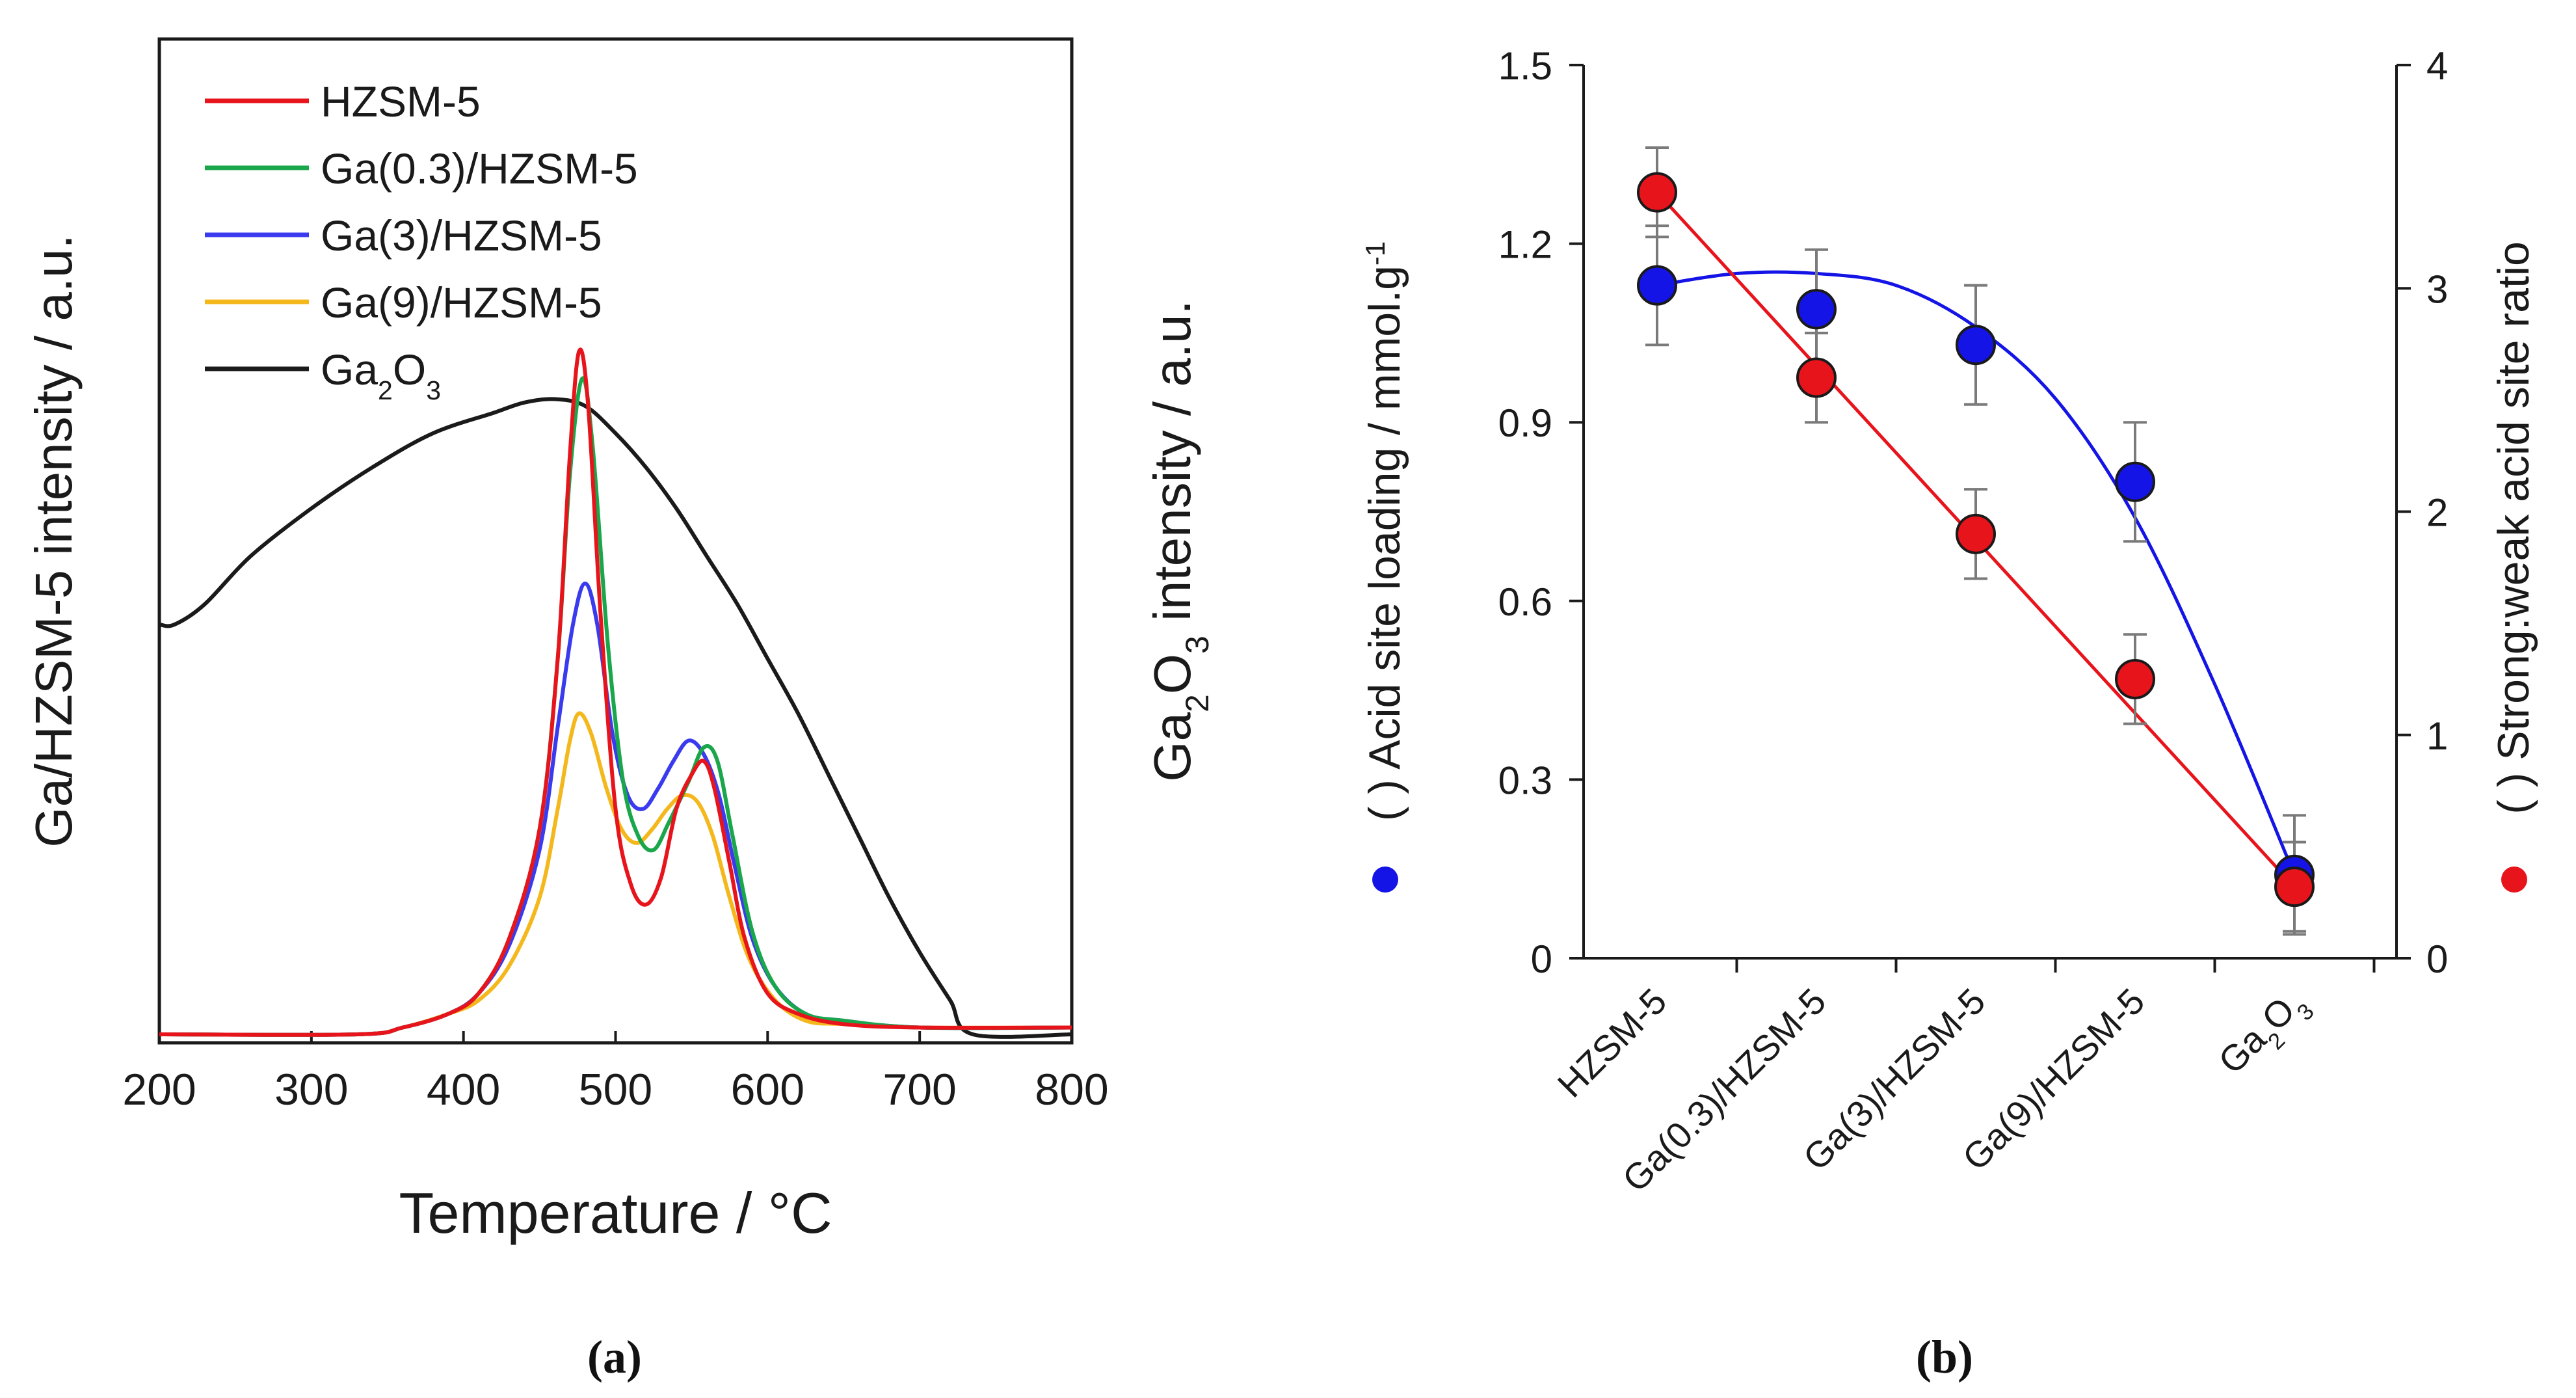 This screenshot has width=2576, height=1398. I want to click on y-axis-title-left-b: ( ) Acid site loading / mmol.g-1, so click(1385, 531).